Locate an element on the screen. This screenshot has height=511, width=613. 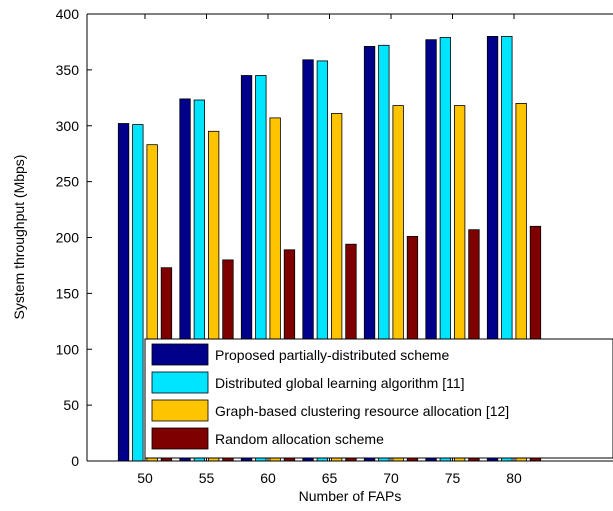
y-tick-label: 250 is located at coordinates (68, 182).